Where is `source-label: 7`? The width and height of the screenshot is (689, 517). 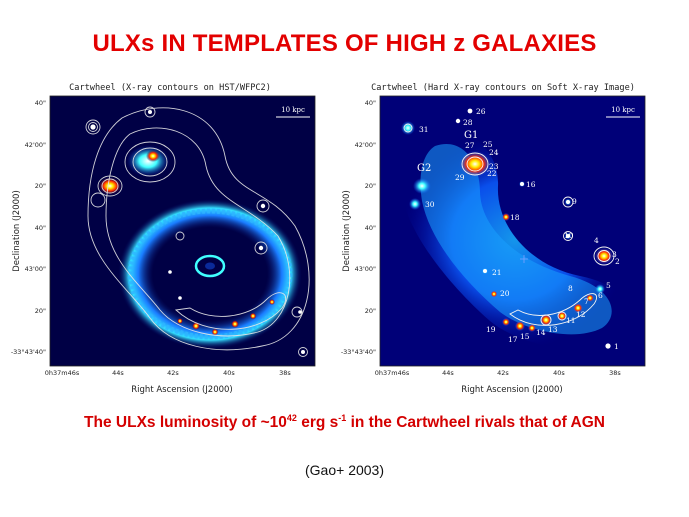 source-label: 7 is located at coordinates (586, 301).